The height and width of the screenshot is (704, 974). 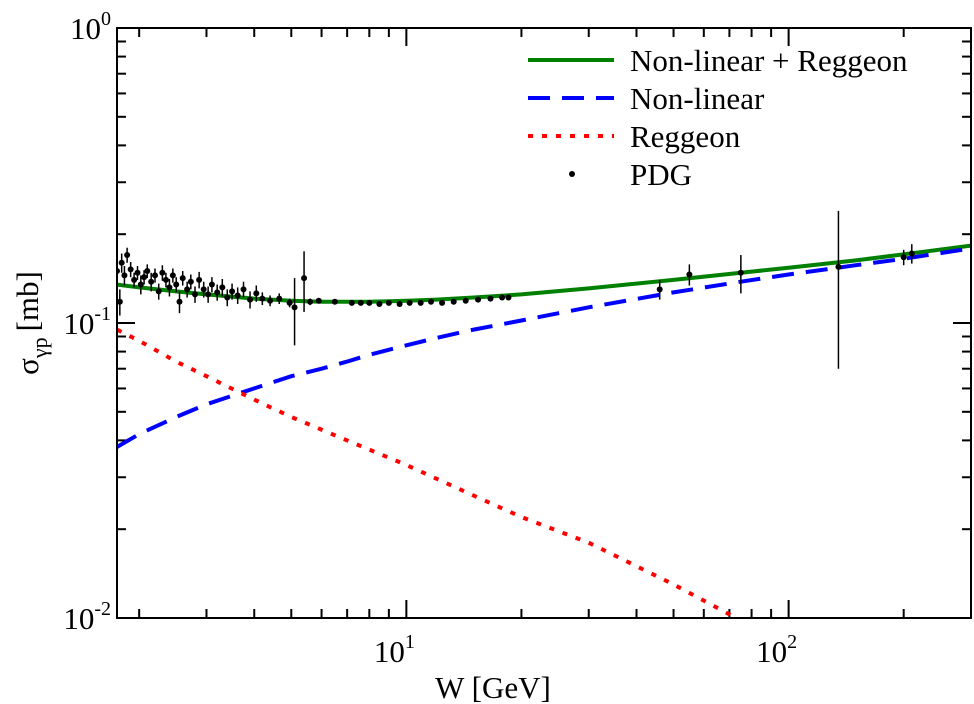 I want to click on legend-swatch, so click(x=572, y=174).